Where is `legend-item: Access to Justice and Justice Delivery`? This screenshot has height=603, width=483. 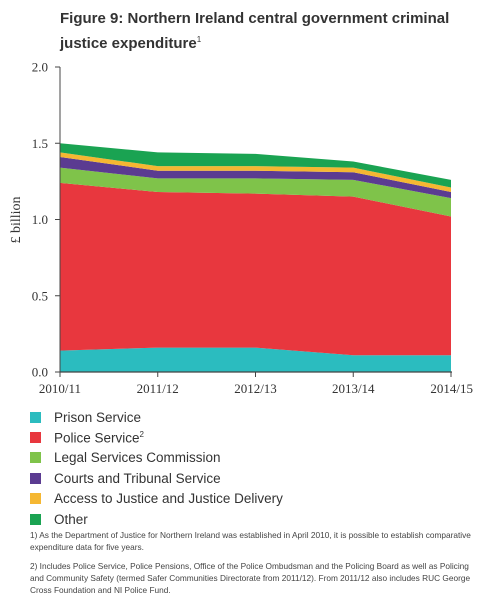 legend-item: Access to Justice and Justice Delivery is located at coordinates (156, 499).